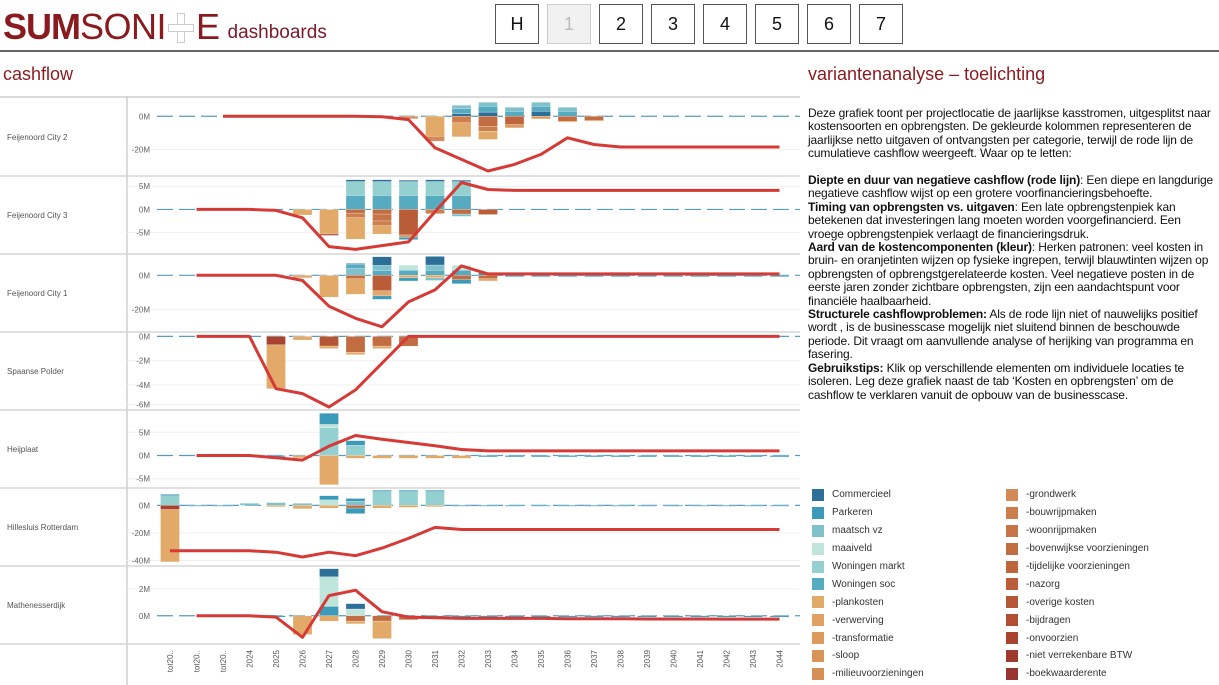 The height and width of the screenshot is (685, 1219). What do you see at coordinates (727, 658) in the screenshot?
I see `x-tick-label: 2042` at bounding box center [727, 658].